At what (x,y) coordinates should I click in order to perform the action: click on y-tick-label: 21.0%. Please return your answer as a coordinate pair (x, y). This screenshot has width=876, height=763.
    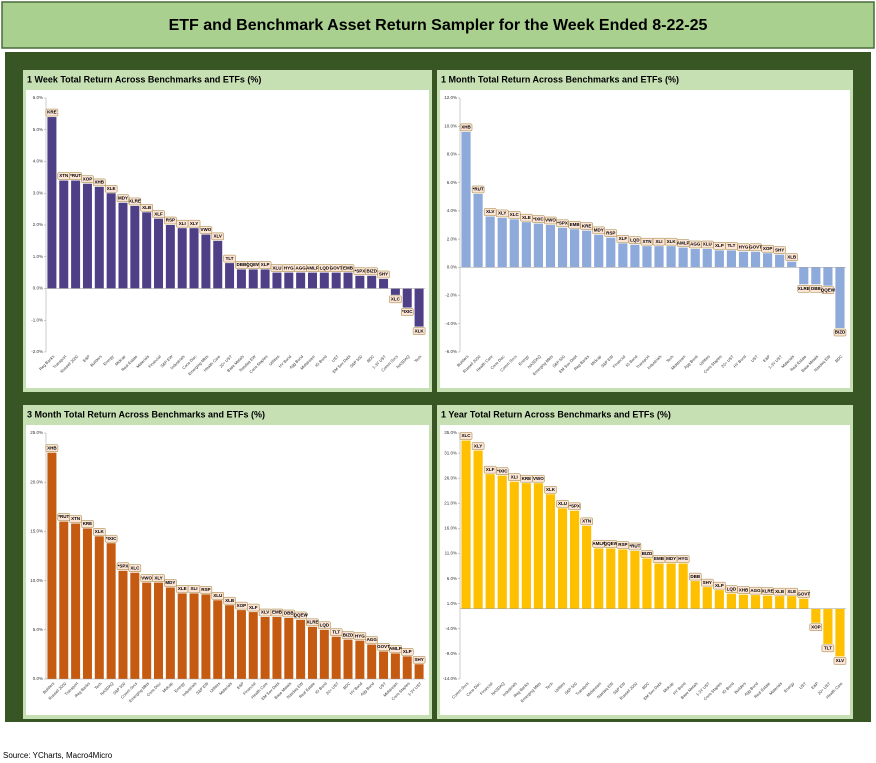
    Looking at the image, I should click on (450, 502).